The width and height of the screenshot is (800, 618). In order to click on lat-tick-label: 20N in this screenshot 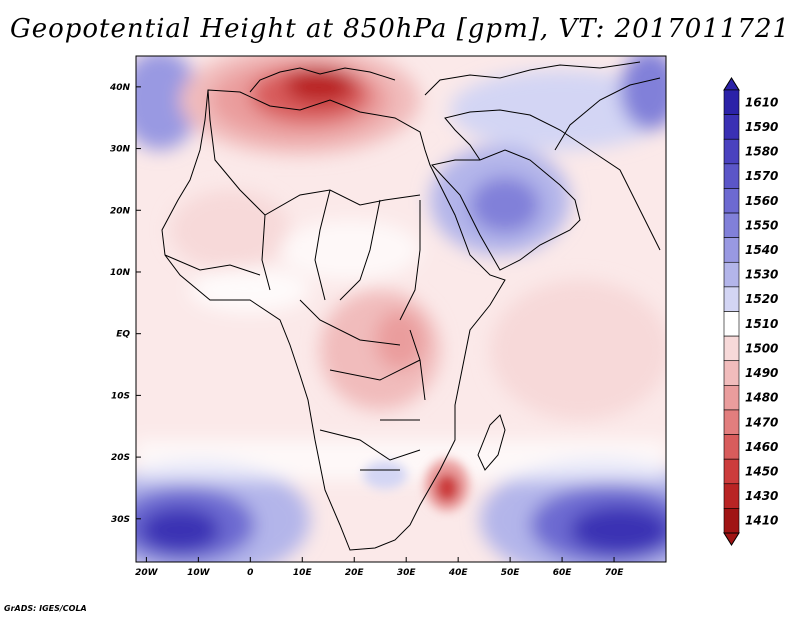, I will do `click(120, 211)`.